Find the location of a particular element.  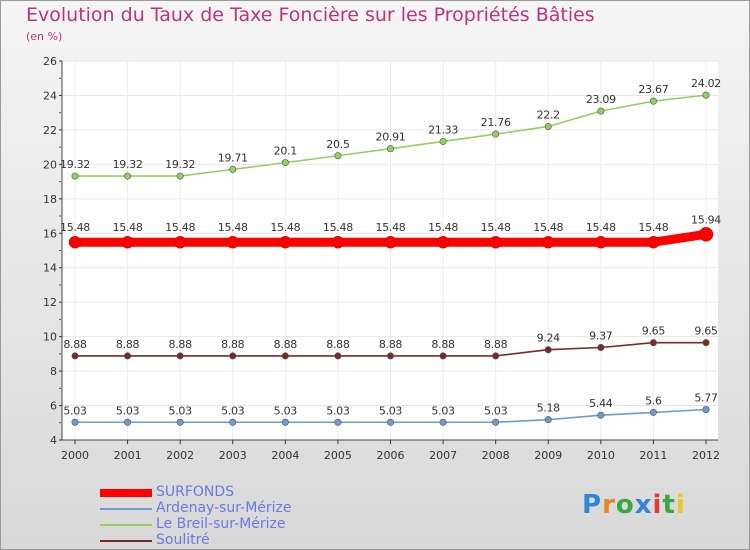

logo-letter: o is located at coordinates (625, 505).